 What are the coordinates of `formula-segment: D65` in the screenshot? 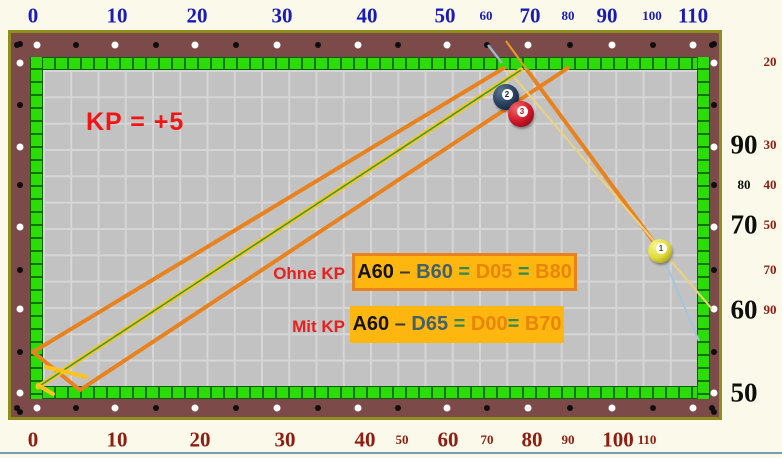 It's located at (430, 324).